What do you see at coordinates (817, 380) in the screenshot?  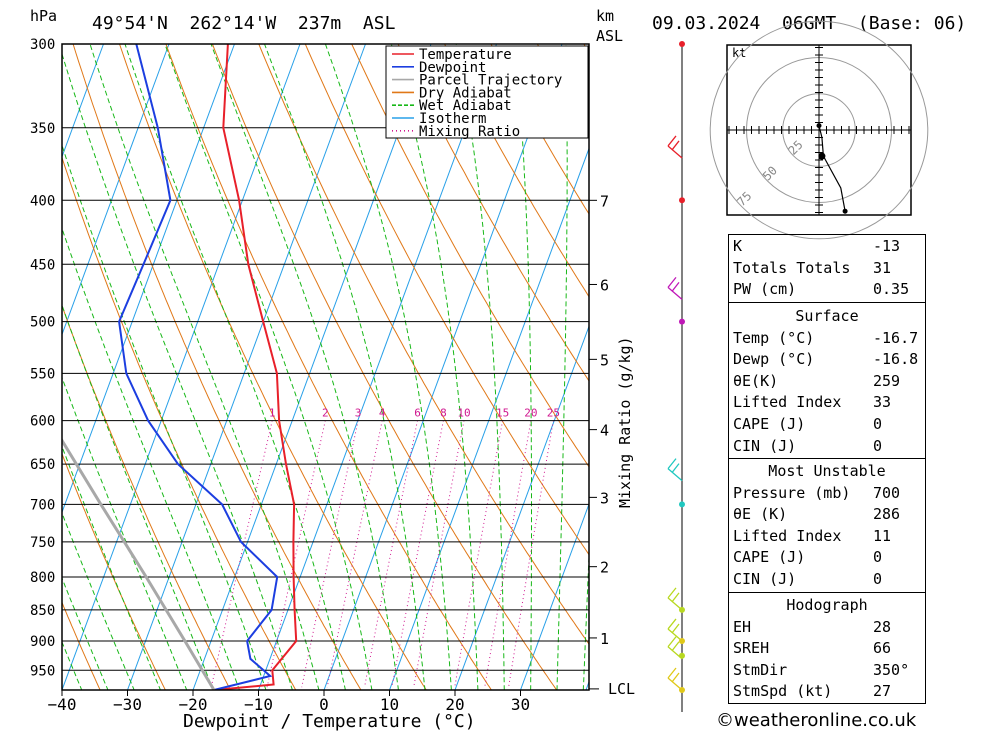 I see `surface-row-thetae: θE(K) 259` at bounding box center [817, 380].